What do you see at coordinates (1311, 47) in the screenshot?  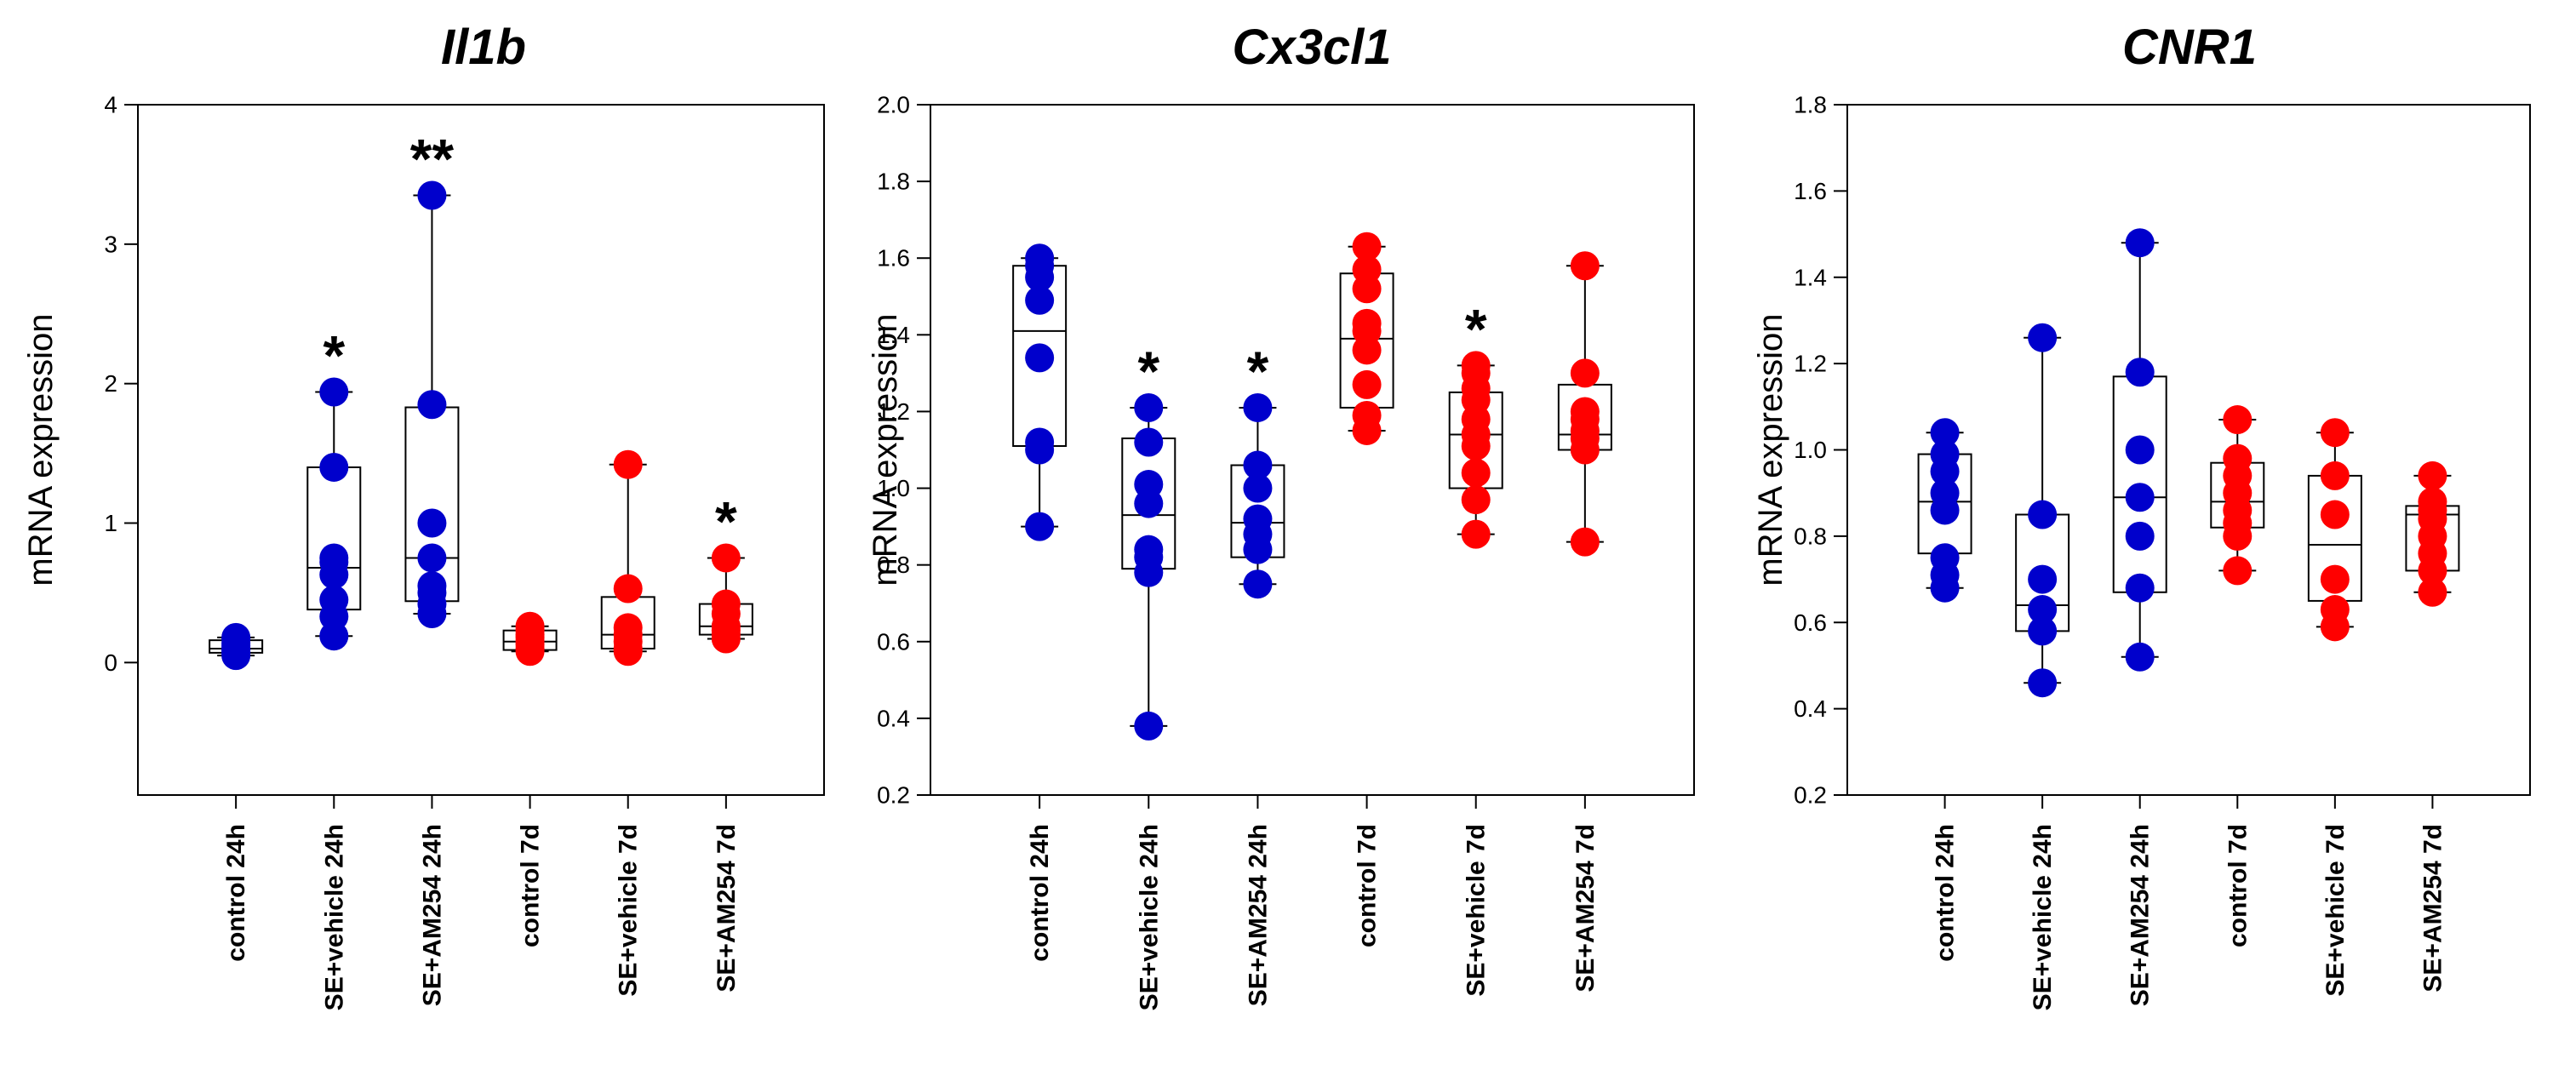 I see `chart-title: Cx3cl1` at bounding box center [1311, 47].